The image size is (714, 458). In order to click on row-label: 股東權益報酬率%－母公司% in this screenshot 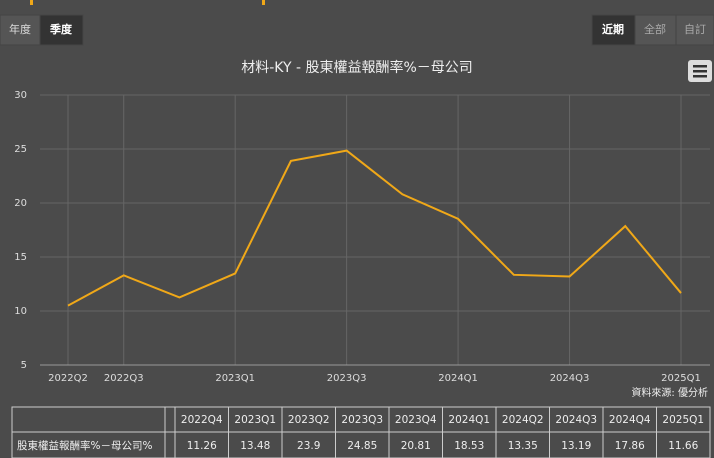, I will do `click(84, 445)`.